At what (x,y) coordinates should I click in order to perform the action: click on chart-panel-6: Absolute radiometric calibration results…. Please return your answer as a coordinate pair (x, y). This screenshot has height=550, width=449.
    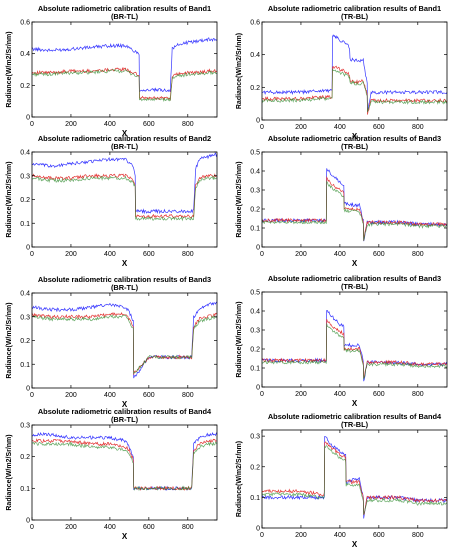
    Looking at the image, I should click on (342, 341).